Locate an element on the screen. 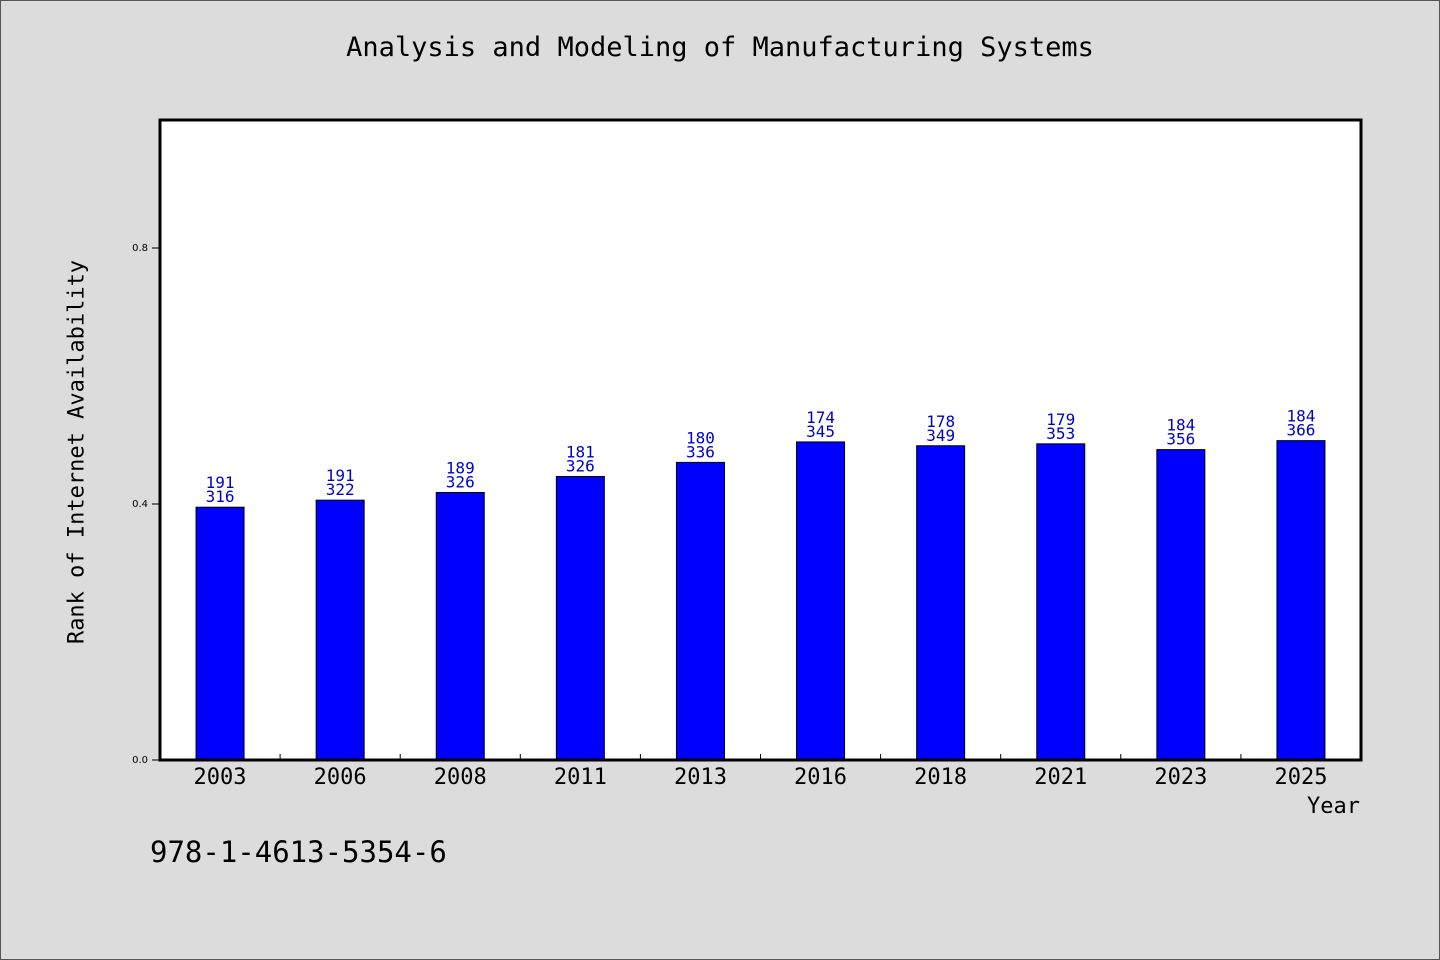  x-tick-label: 2013 is located at coordinates (700, 777).